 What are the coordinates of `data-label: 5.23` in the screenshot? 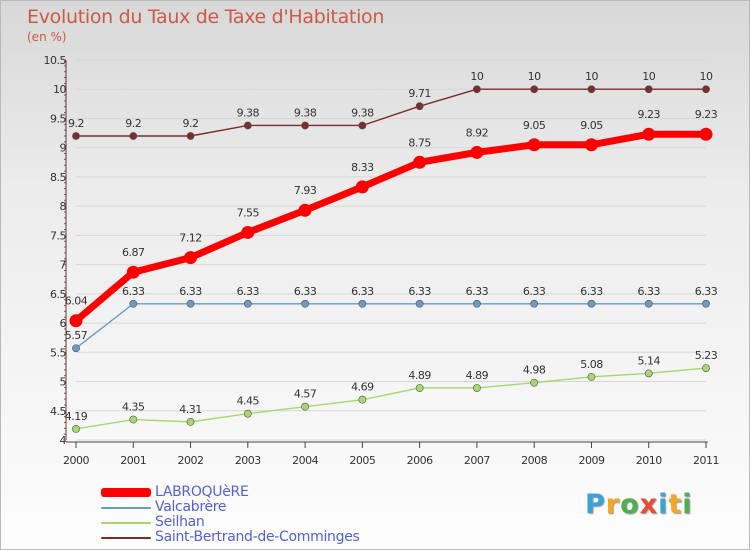 It's located at (706, 355).